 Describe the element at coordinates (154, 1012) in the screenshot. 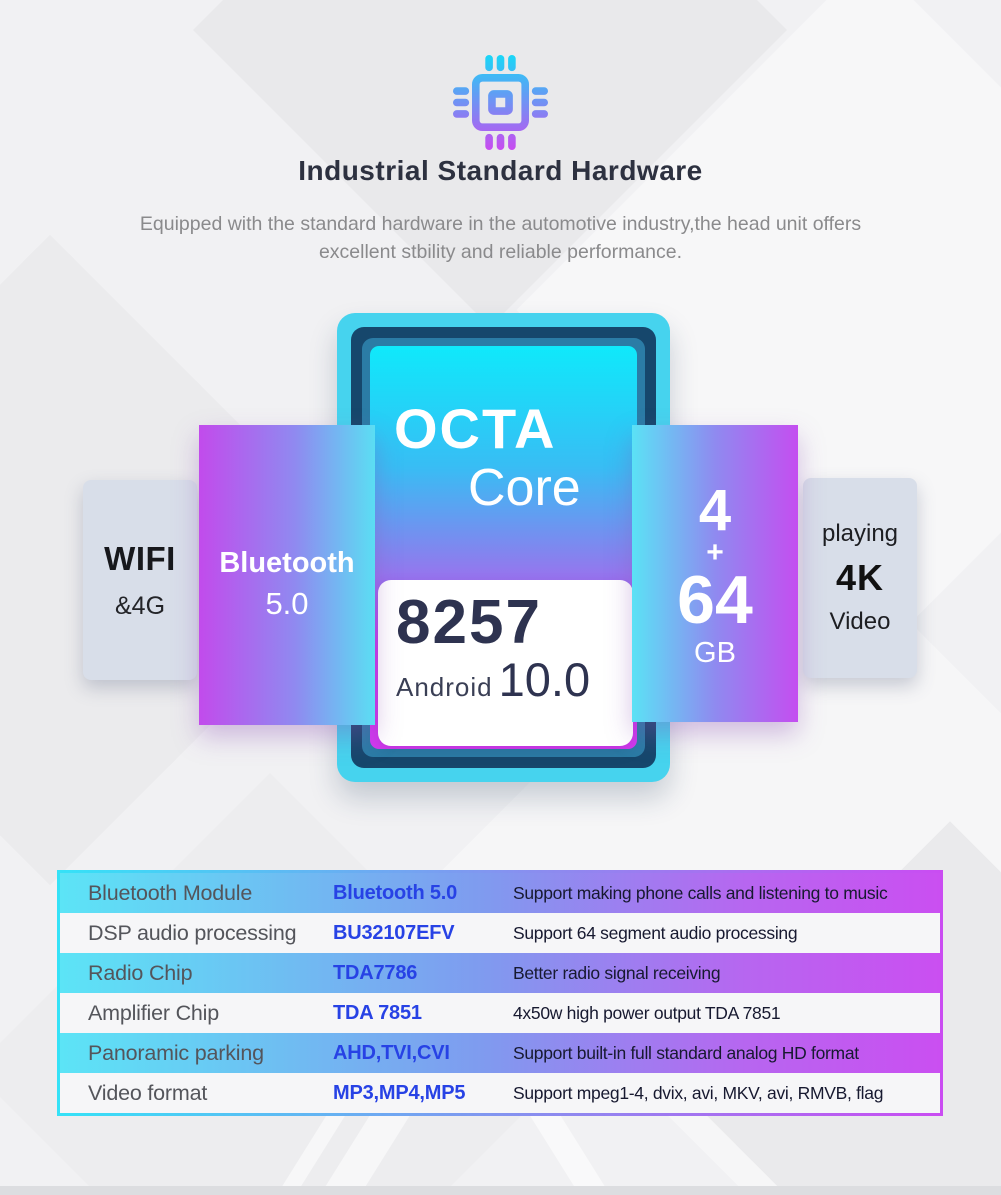

I see `spec-label: Amplifier Chip` at that location.